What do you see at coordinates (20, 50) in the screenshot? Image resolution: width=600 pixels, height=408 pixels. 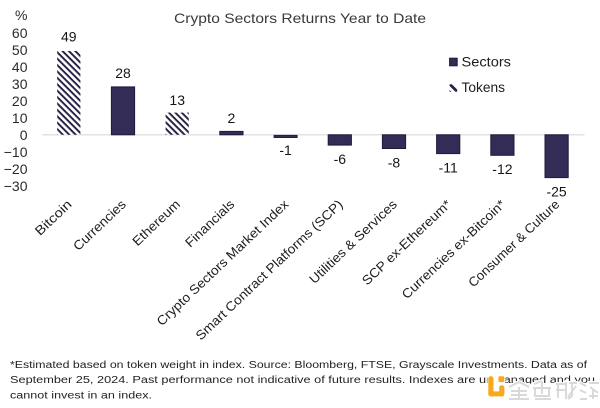 I see `svg-text: 50` at bounding box center [20, 50].